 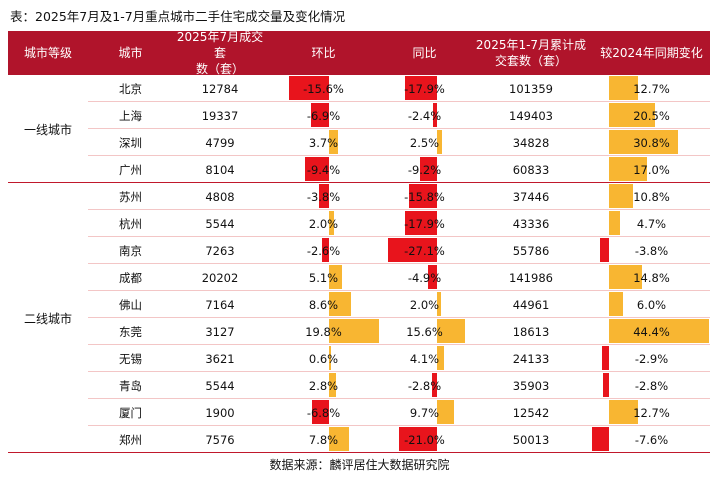 What do you see at coordinates (651, 304) in the screenshot?
I see `vs2024-change-label: 6.0%` at bounding box center [651, 304].